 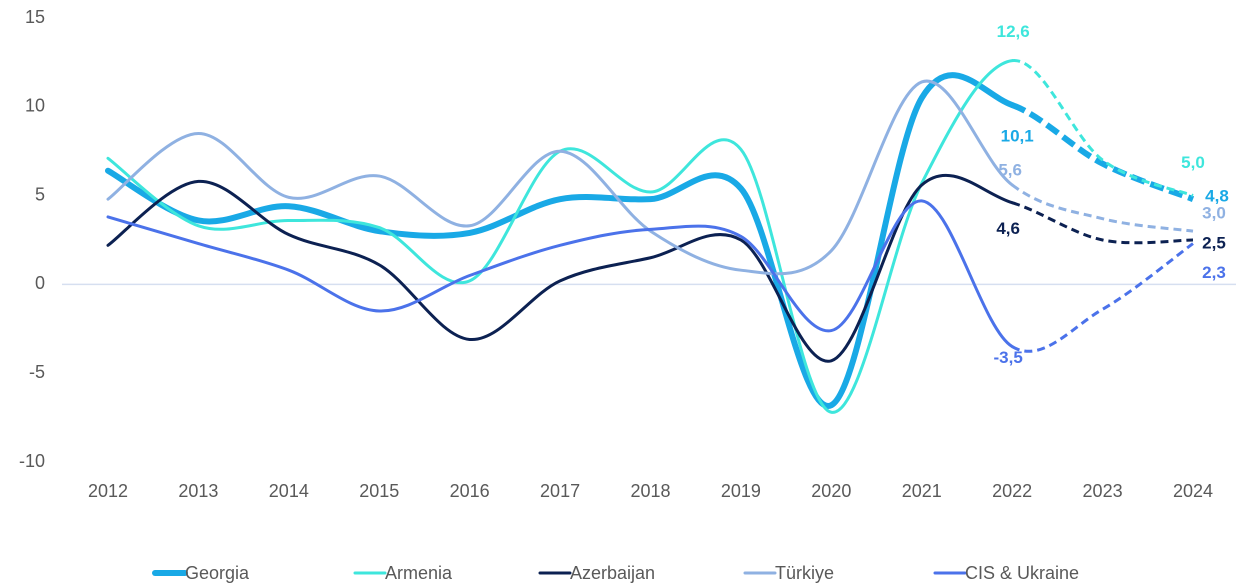 What do you see at coordinates (108, 491) in the screenshot?
I see `x-tick-label: 2012` at bounding box center [108, 491].